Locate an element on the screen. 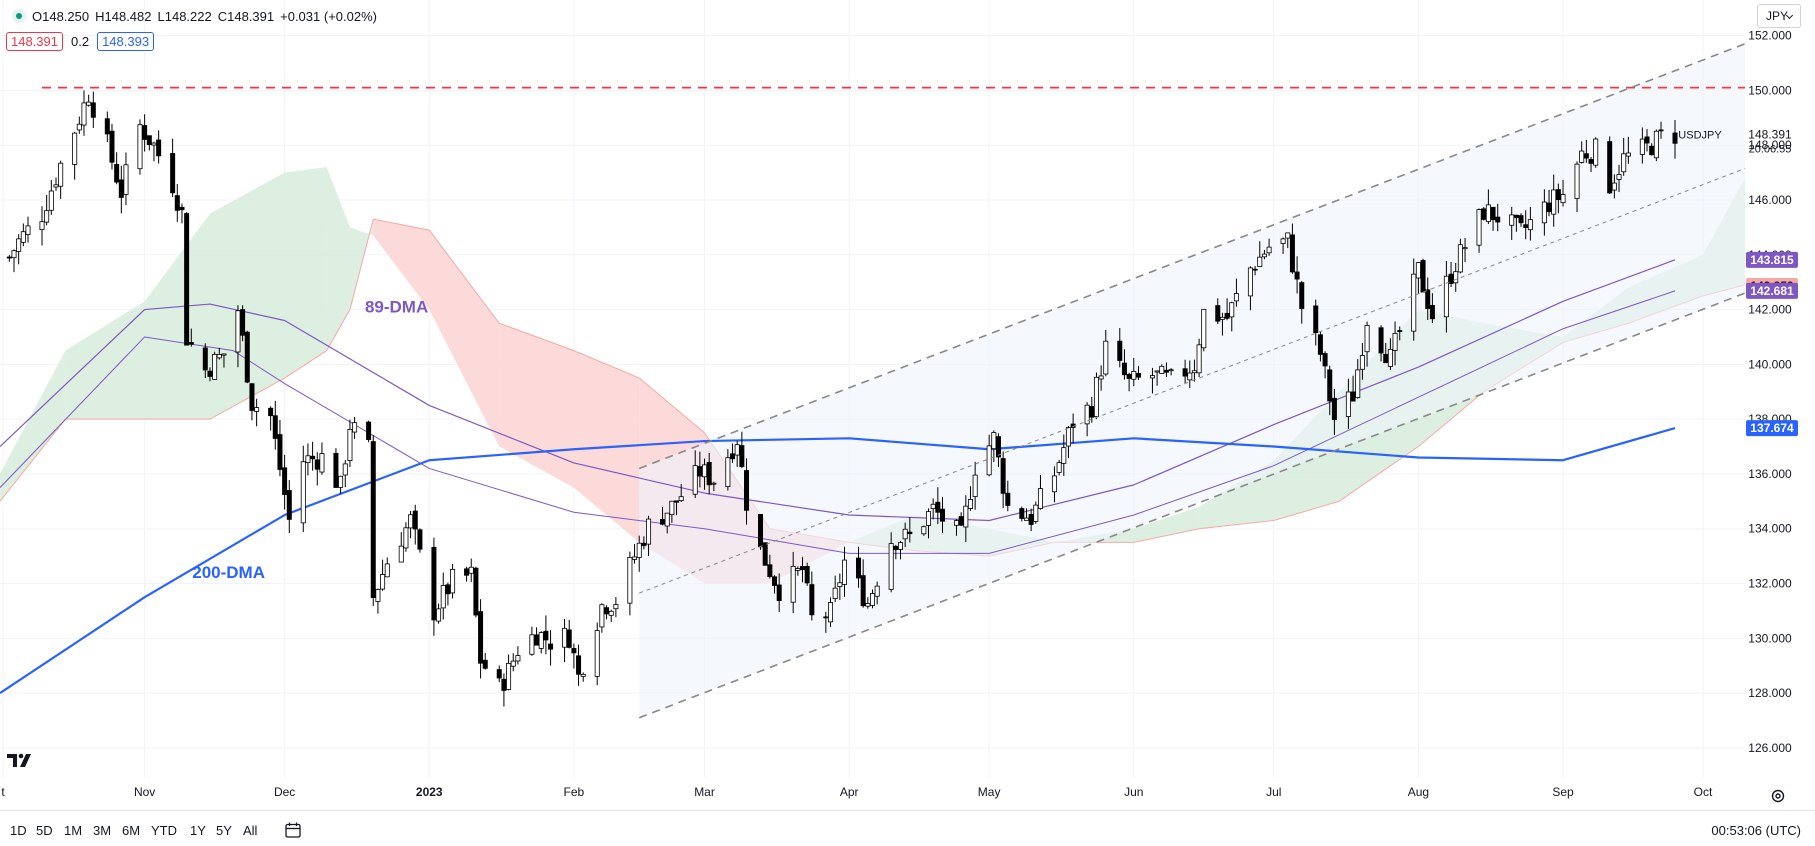 The height and width of the screenshot is (846, 1815). range-5y: 5Y is located at coordinates (224, 830).